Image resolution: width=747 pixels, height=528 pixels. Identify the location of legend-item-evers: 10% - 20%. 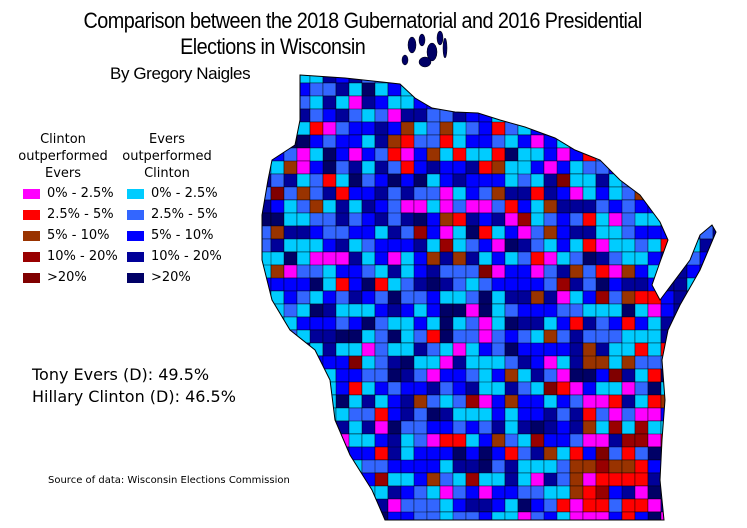
(174, 256).